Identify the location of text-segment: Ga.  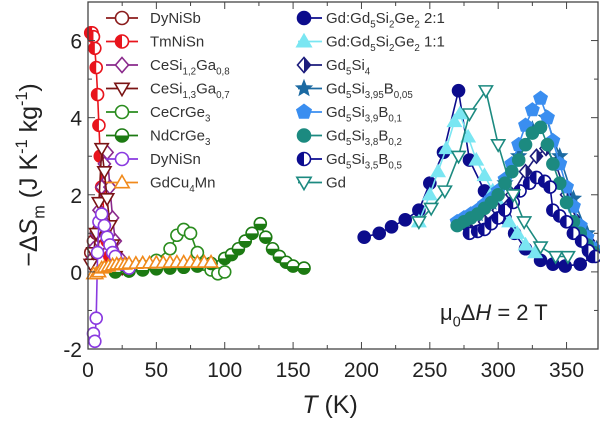
(206, 65).